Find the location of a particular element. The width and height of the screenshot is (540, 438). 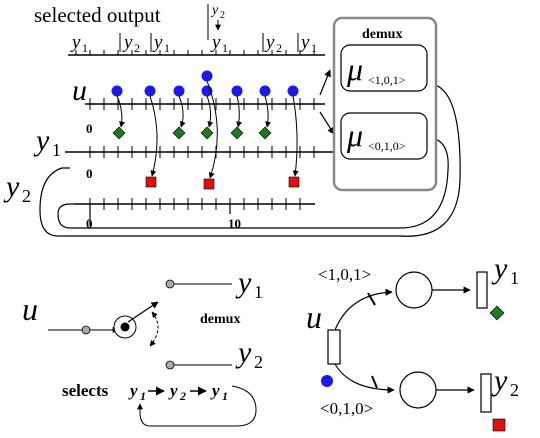

seq-tick-marks is located at coordinates (195, 52).